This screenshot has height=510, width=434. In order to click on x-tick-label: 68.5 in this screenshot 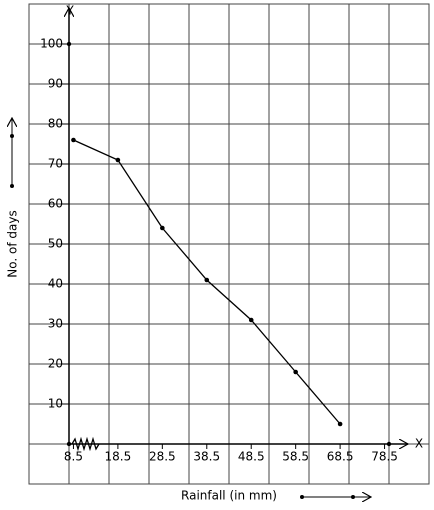, I will do `click(340, 457)`.